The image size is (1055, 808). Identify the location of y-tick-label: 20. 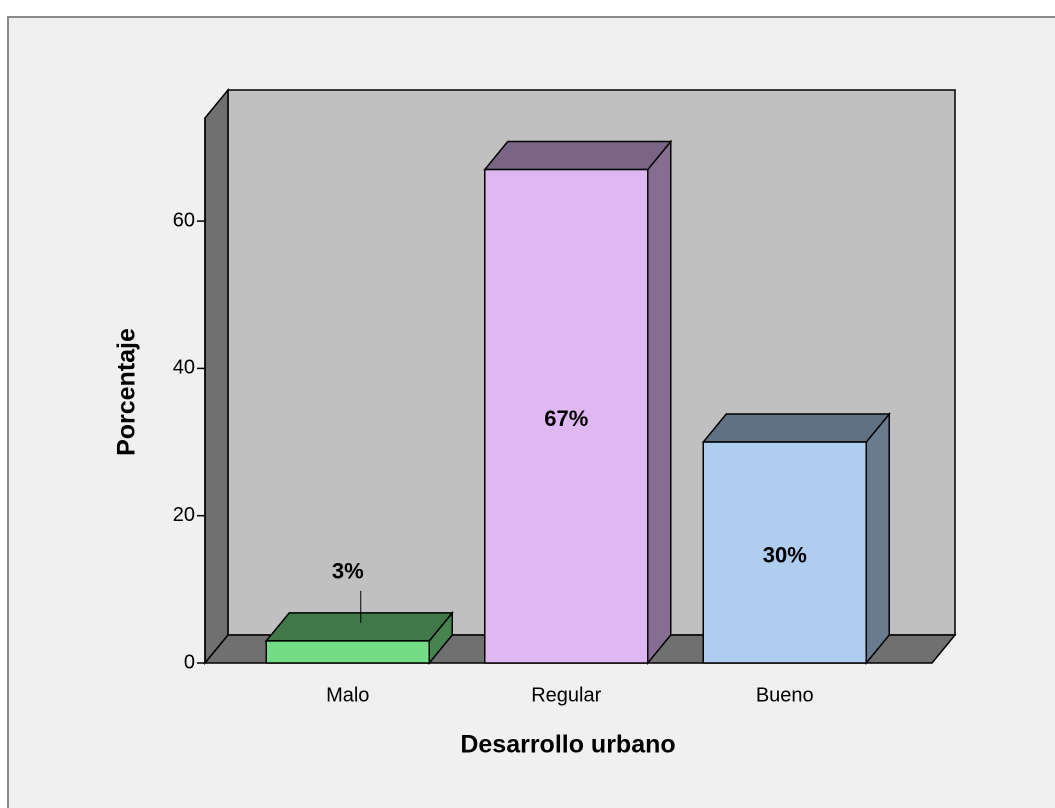
(184, 515).